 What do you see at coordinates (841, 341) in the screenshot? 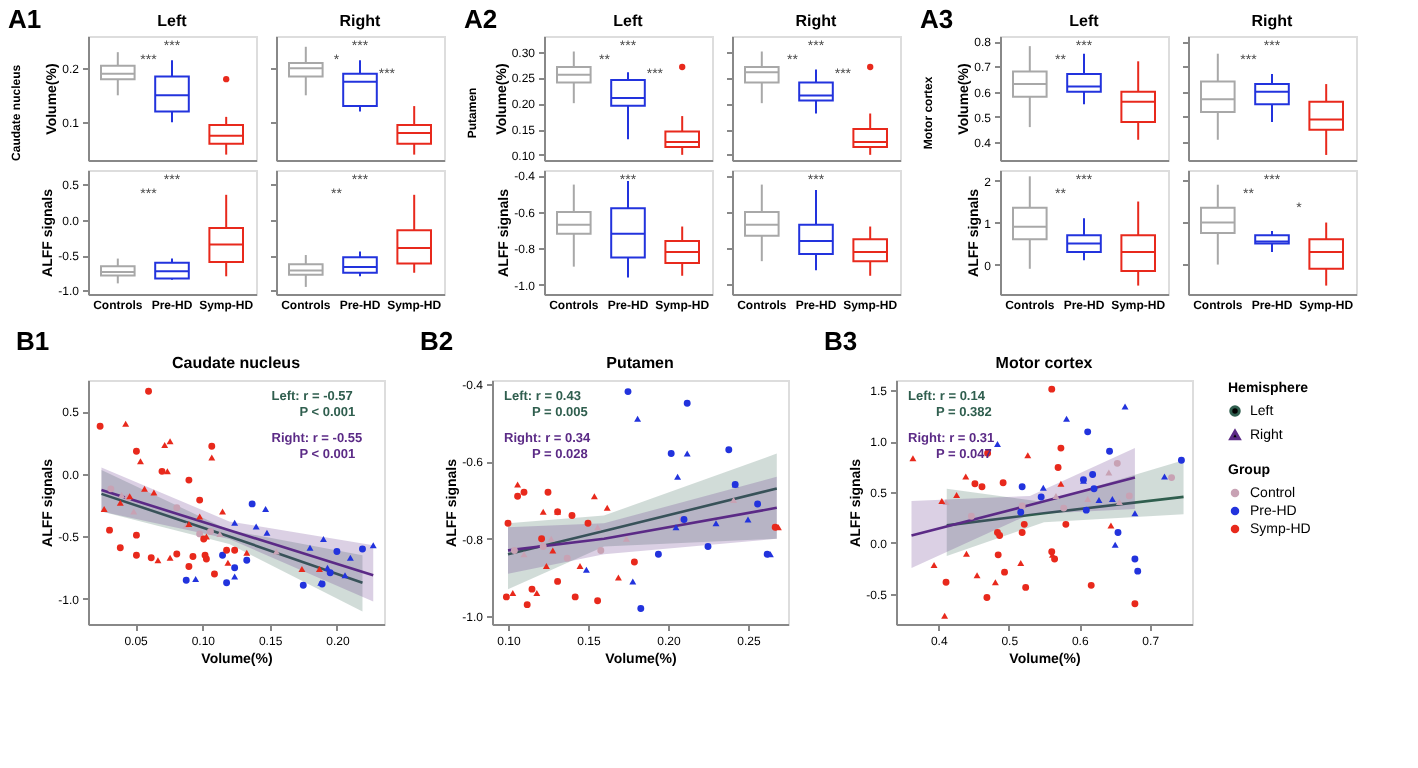
I see `text: B3` at bounding box center [841, 341].